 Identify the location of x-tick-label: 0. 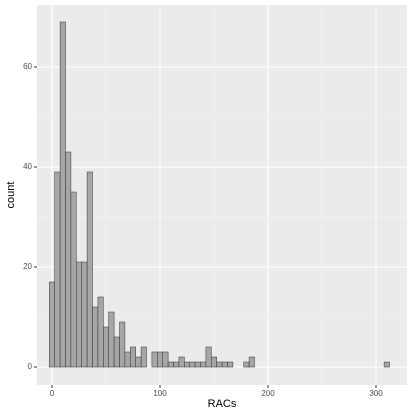
(52, 393).